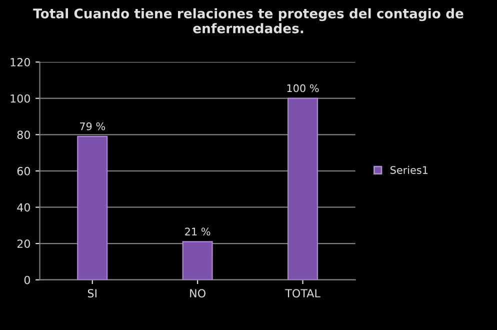  Describe the element at coordinates (302, 293) in the screenshot. I see `x-tick-label: TOTAL` at that location.